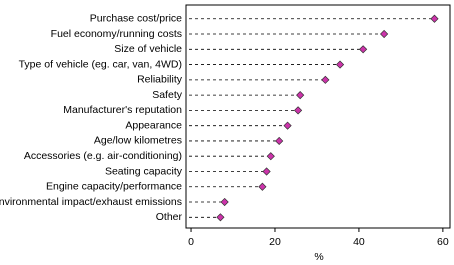 The height and width of the screenshot is (265, 454). What do you see at coordinates (100, 64) in the screenshot?
I see `y-tick-label: Type of vehicle (eg. car, van, 4WD)` at bounding box center [100, 64].